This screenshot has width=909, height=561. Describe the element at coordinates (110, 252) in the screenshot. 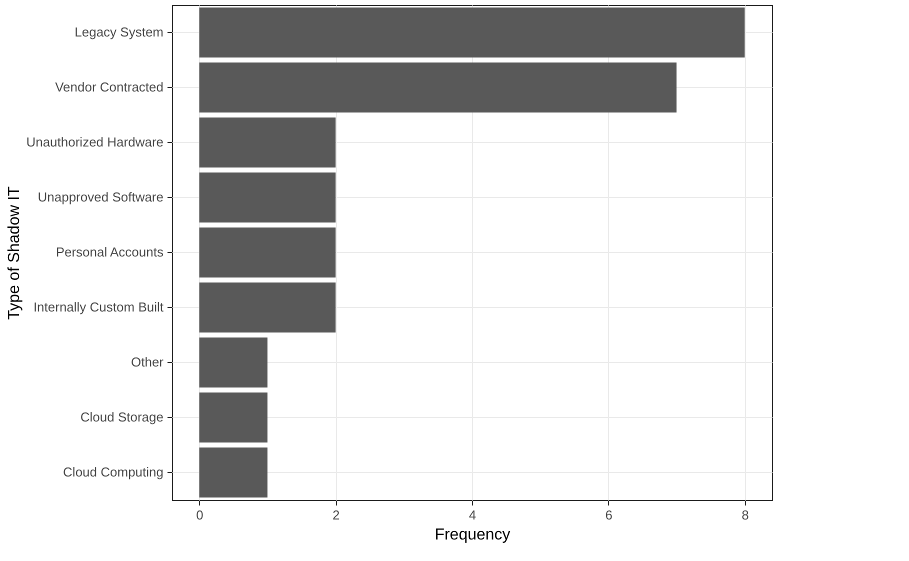

I see `y-tick-label: Personal Accounts` at that location.